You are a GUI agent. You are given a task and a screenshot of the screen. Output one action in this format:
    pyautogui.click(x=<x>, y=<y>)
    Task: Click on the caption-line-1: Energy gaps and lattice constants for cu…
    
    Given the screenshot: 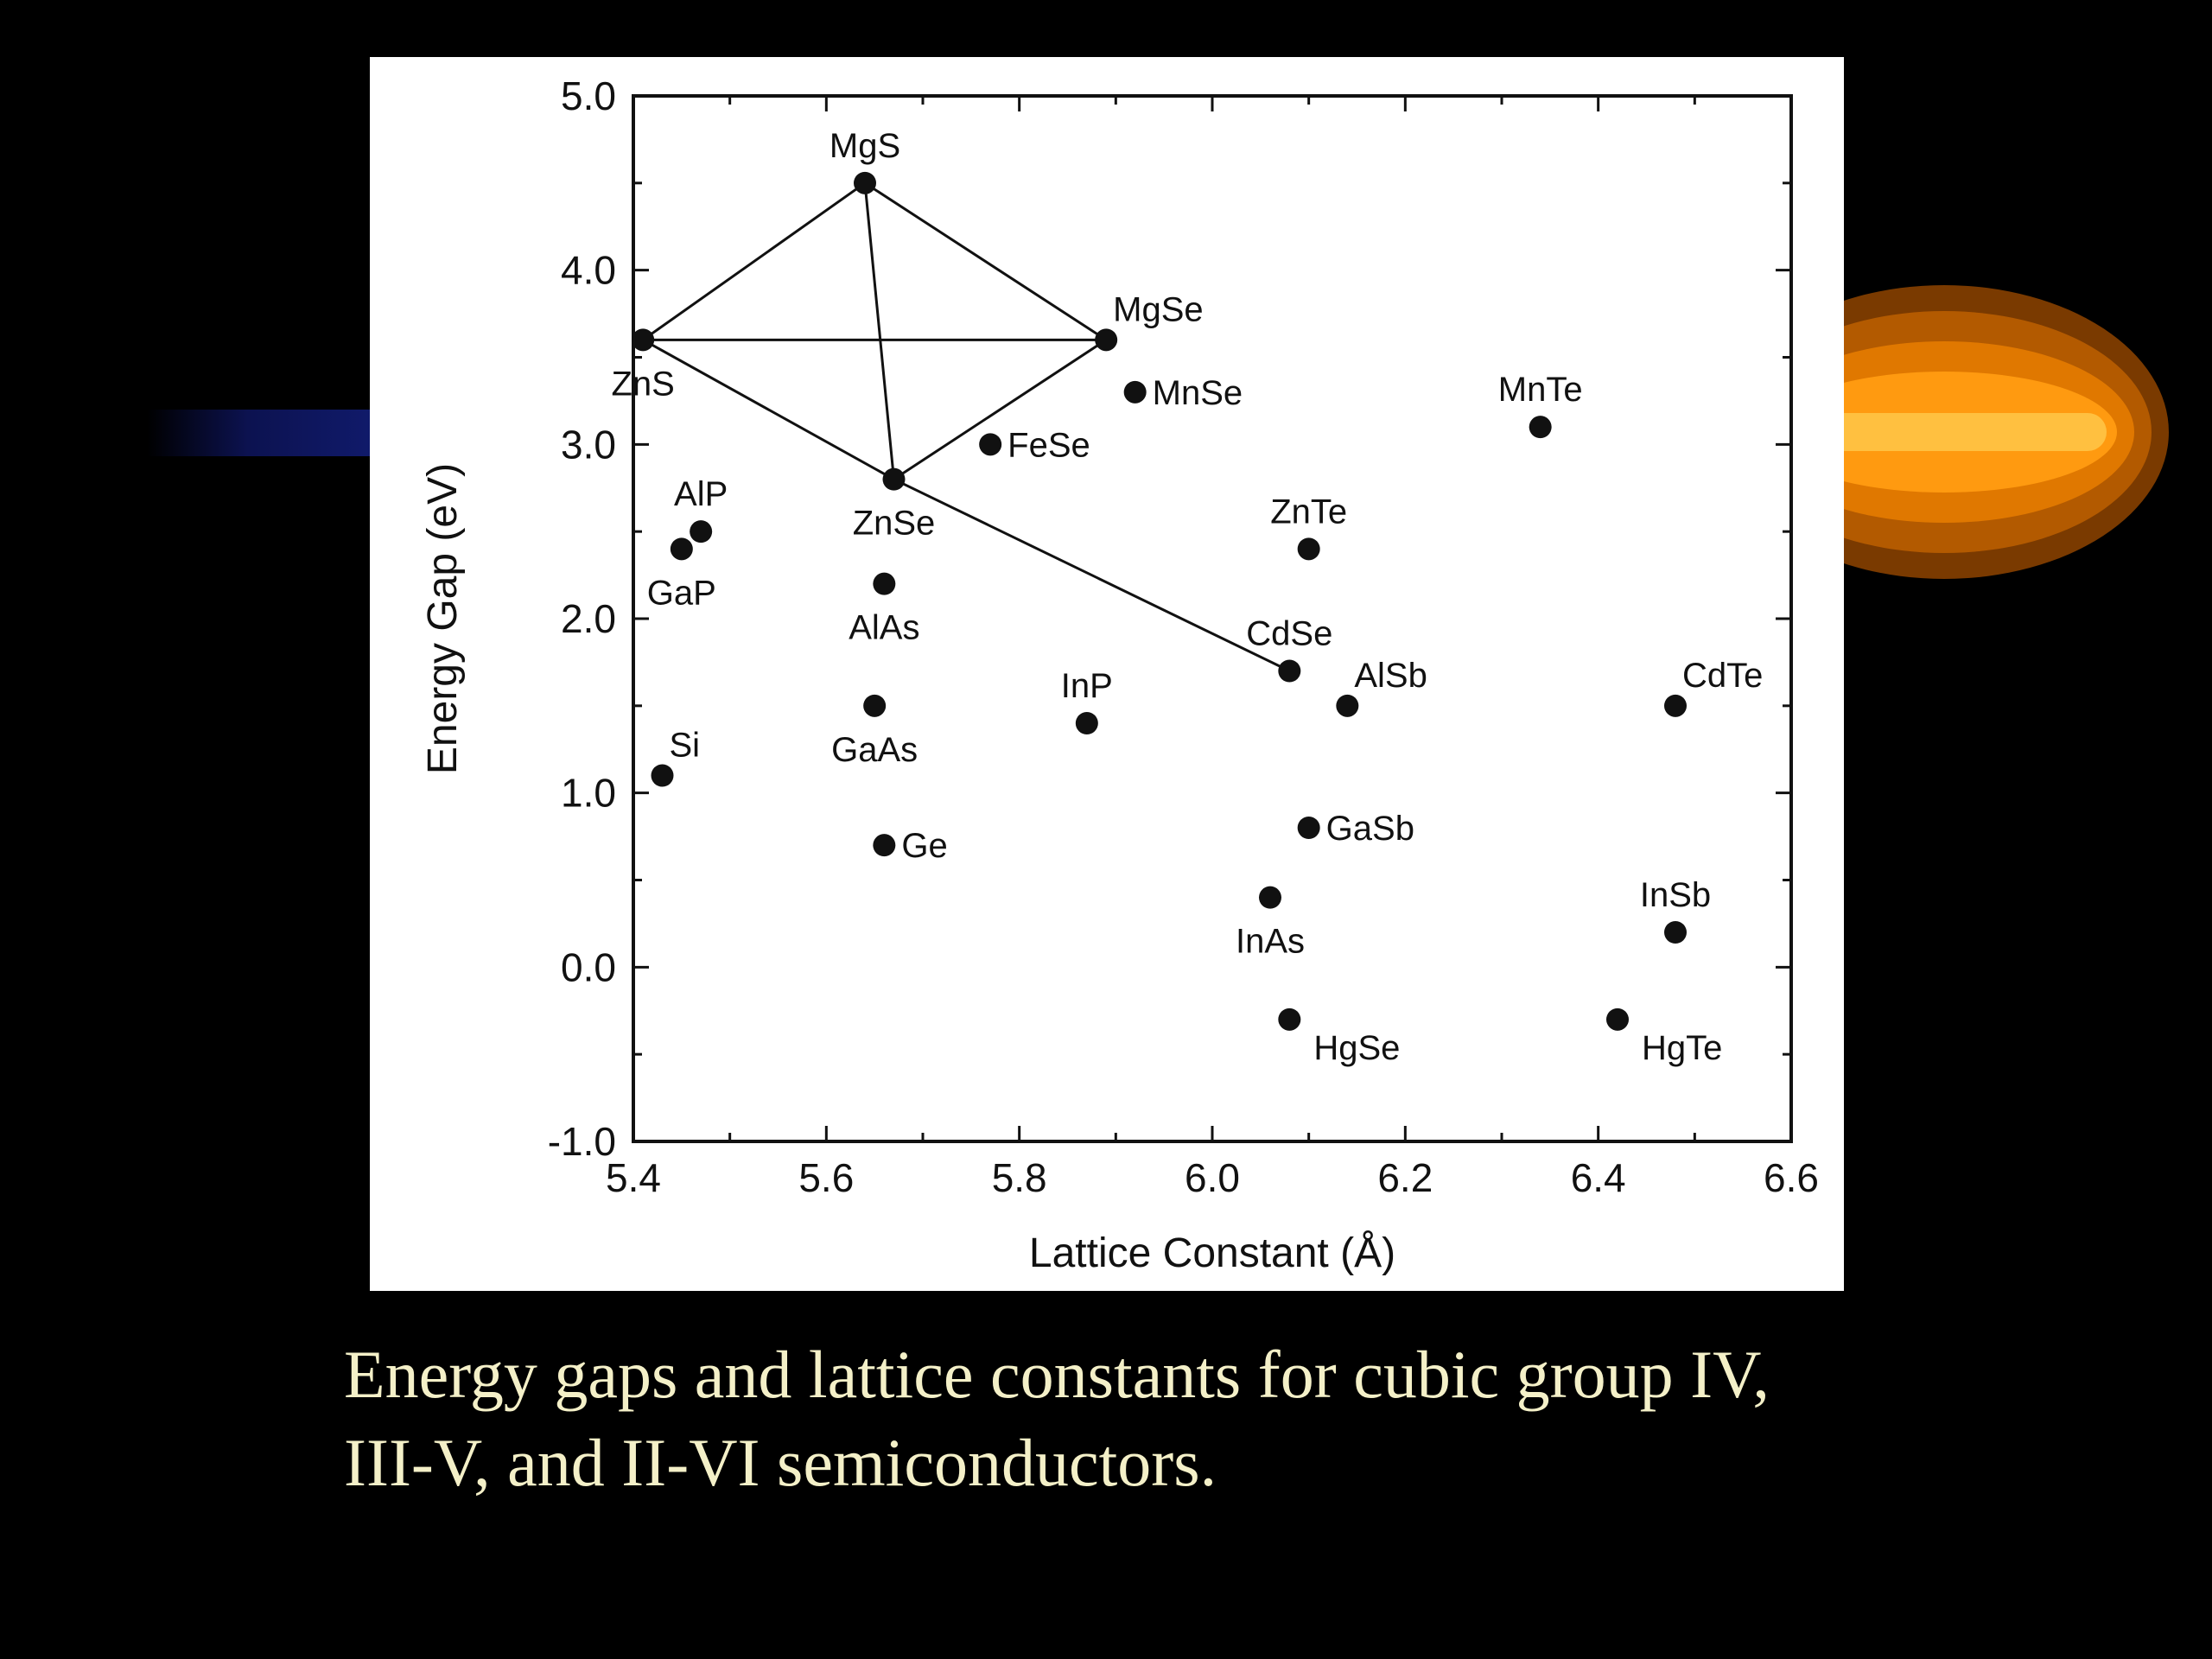 What is the action you would take?
    pyautogui.click(x=1057, y=1374)
    